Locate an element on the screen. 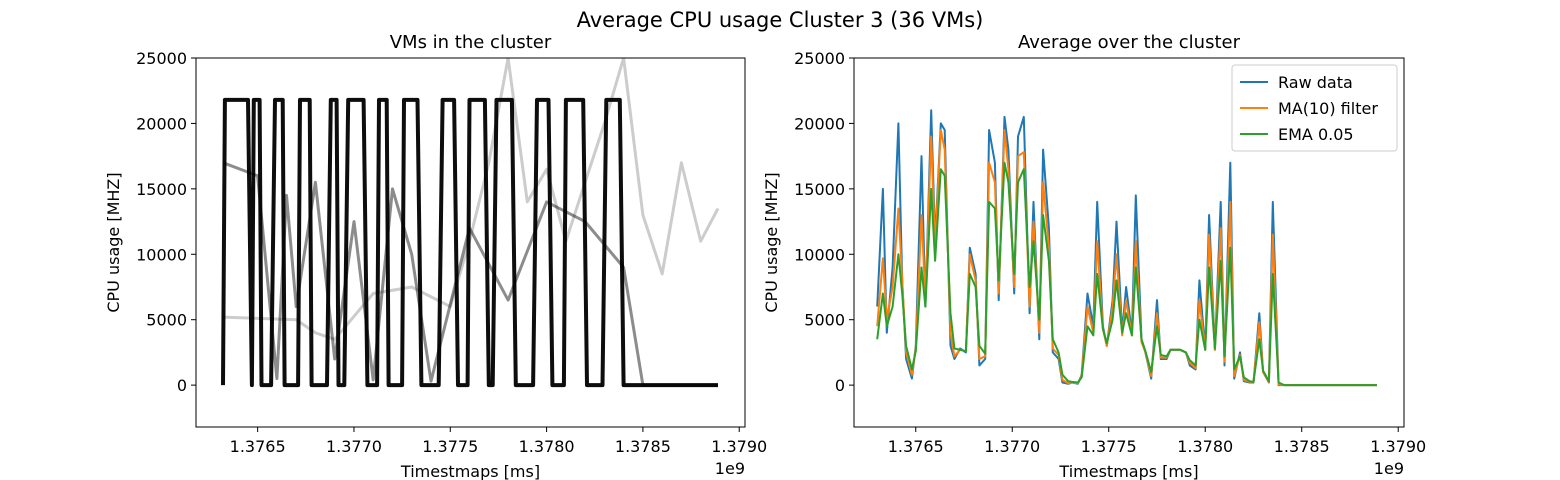  legend: Raw data MA(10) filter EMA 0.05 is located at coordinates (1314, 108).